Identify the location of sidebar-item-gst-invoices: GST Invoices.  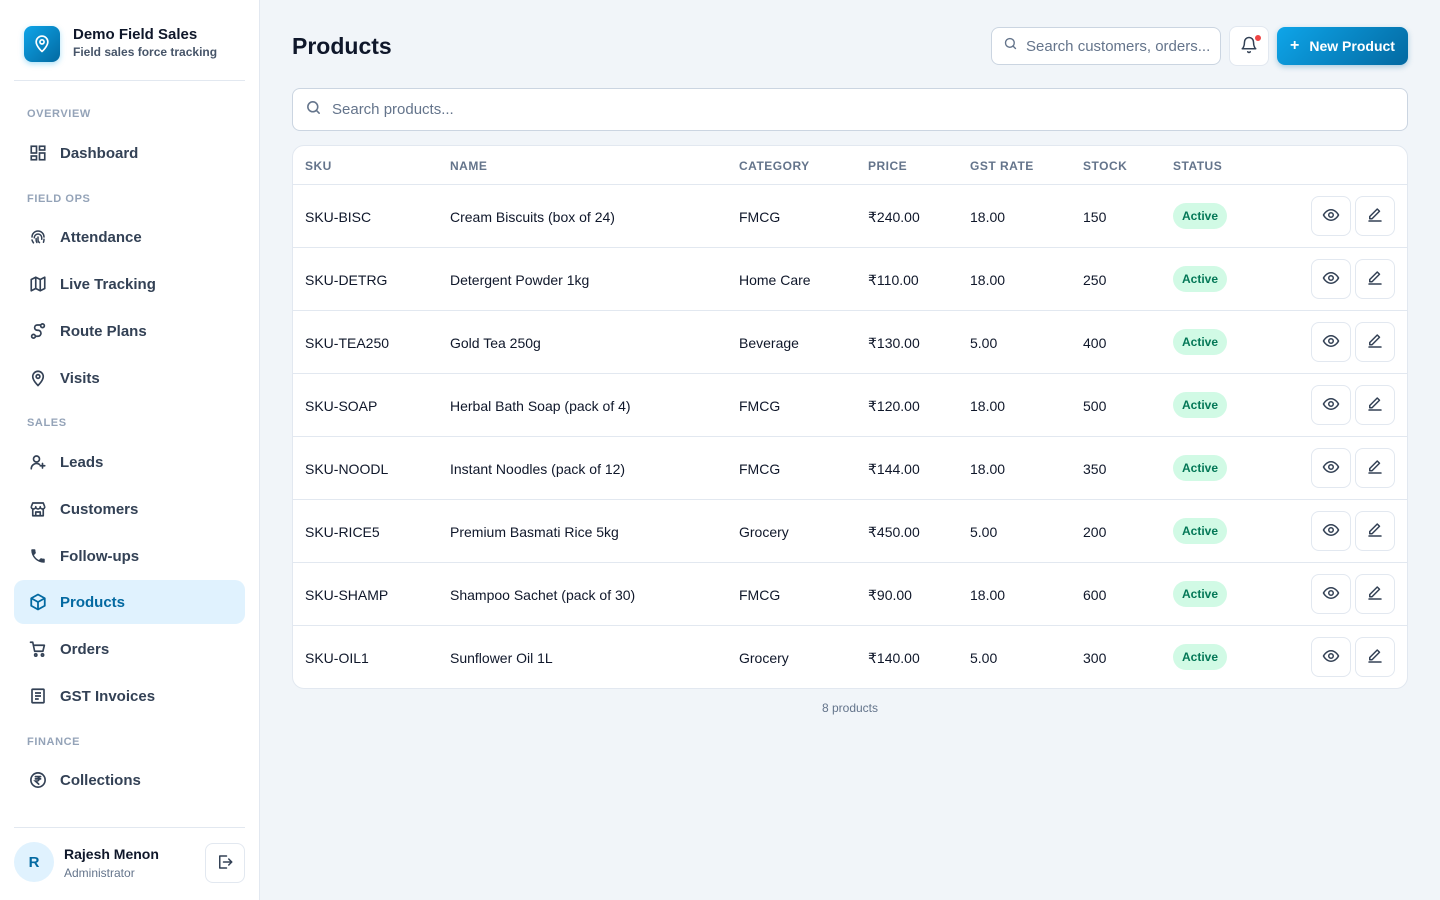
(129, 696).